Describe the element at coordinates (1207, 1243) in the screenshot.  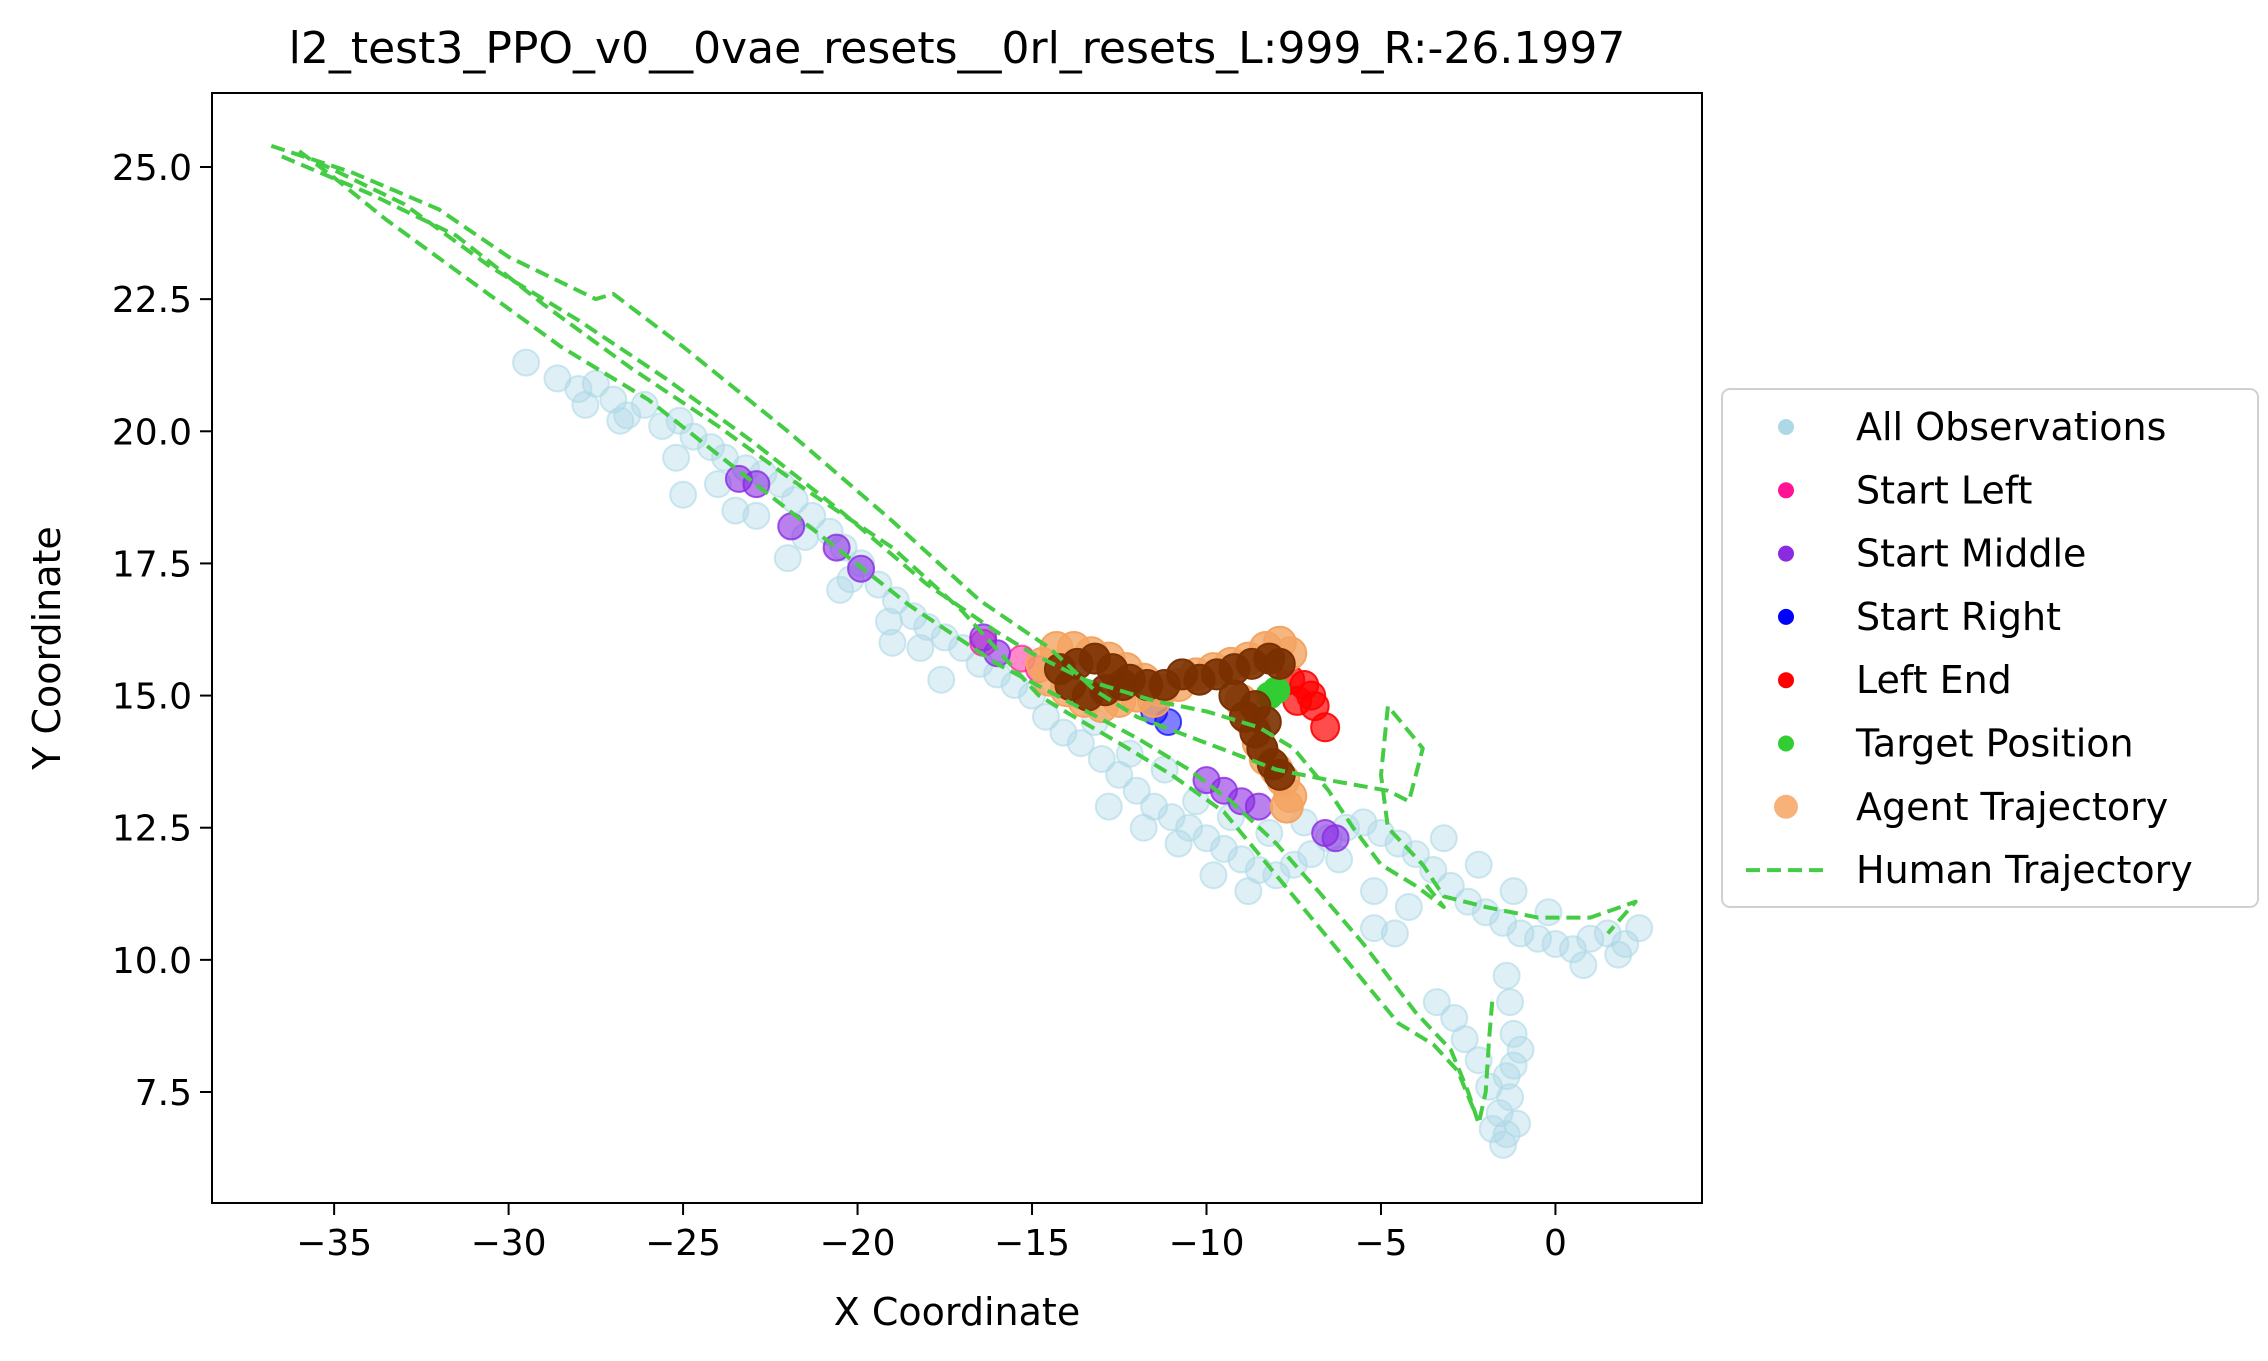
I see `x-tick-label: −10` at that location.